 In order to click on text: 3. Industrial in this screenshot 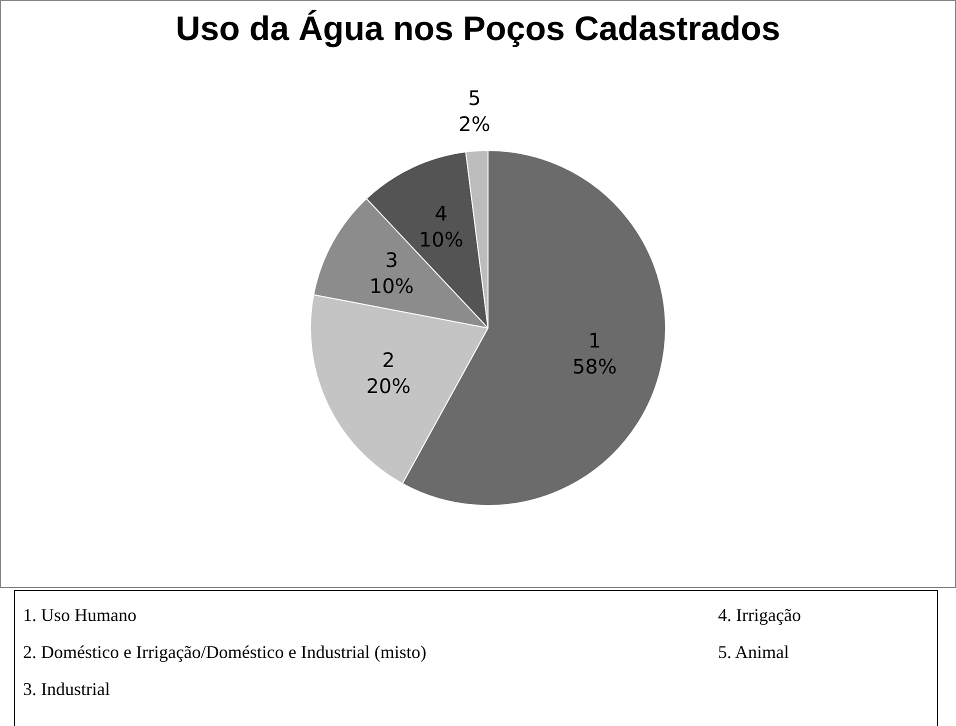, I will do `click(67, 689)`.